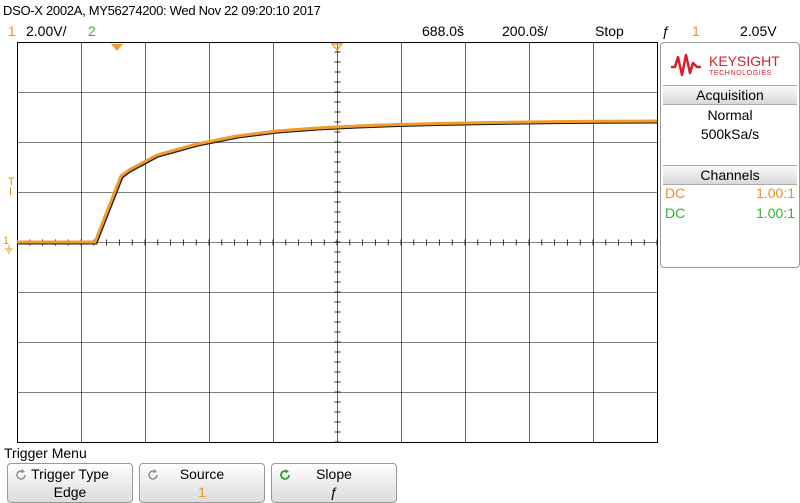  I want to click on trigger-type-softkey: Trigger Type Edge, so click(70, 483).